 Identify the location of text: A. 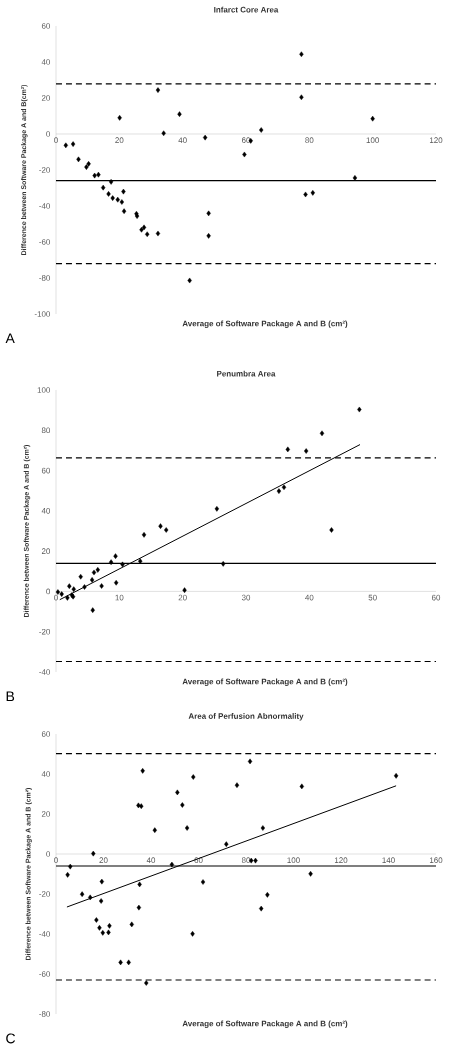
(10, 338).